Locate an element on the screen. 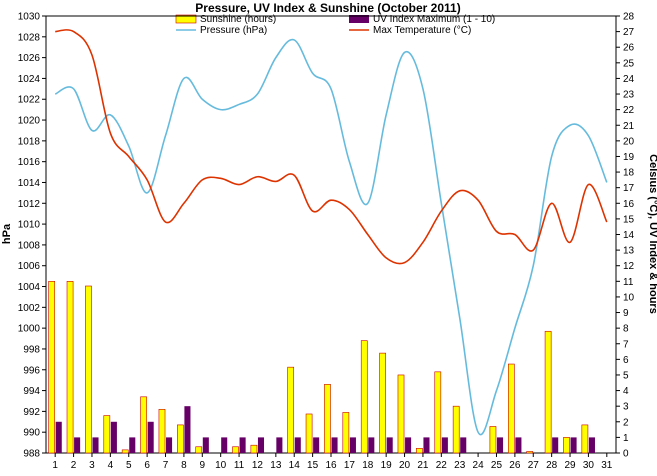 The height and width of the screenshot is (476, 657). x-tick-label: 10 is located at coordinates (221, 465).